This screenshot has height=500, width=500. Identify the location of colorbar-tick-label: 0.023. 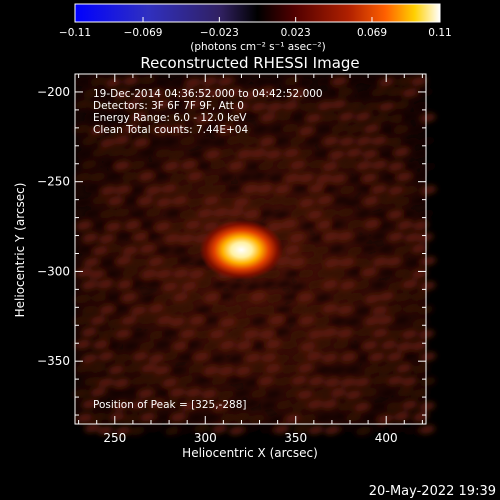
(296, 33).